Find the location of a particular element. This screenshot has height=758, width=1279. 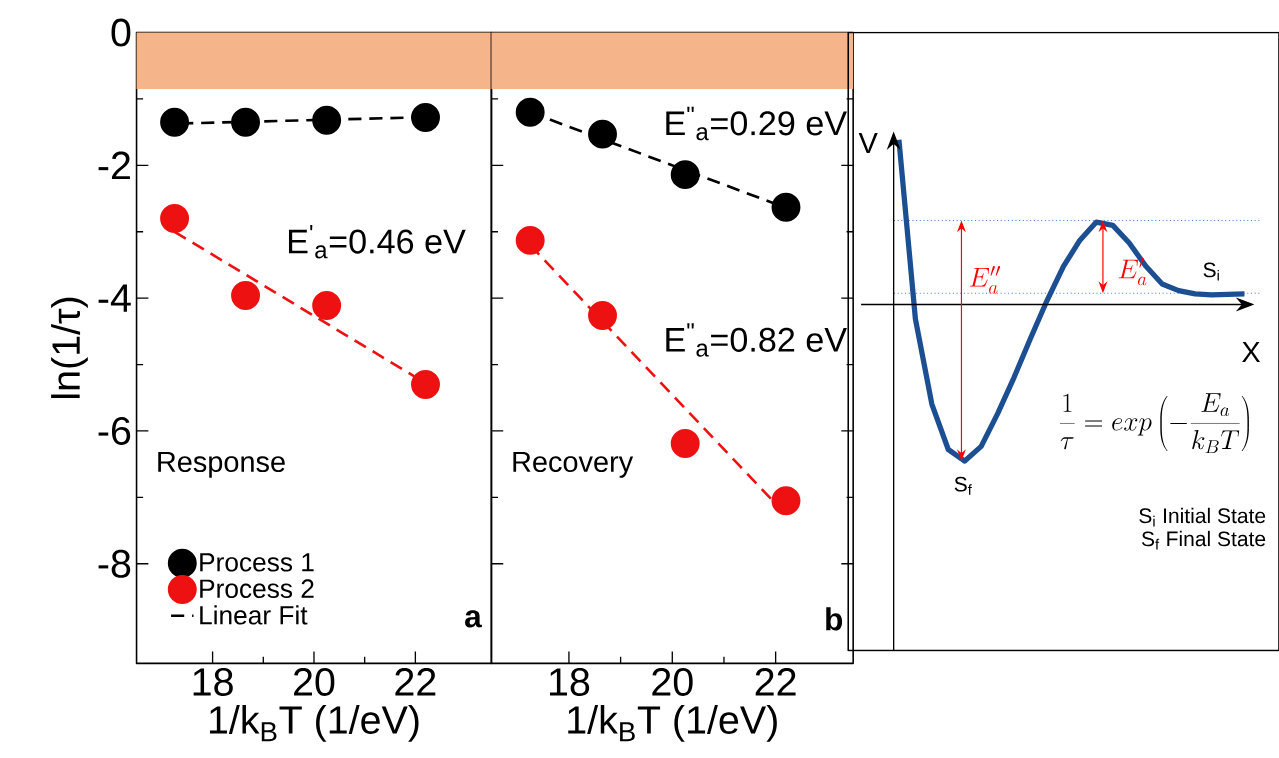

text: S$_{i}$ Initial State is located at coordinates (1202, 517).